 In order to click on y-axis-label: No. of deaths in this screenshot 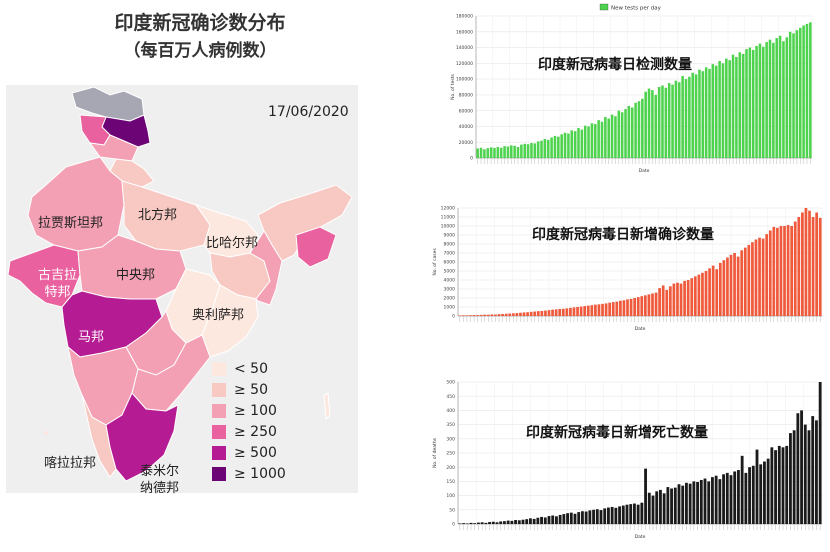, I will do `click(435, 452)`.